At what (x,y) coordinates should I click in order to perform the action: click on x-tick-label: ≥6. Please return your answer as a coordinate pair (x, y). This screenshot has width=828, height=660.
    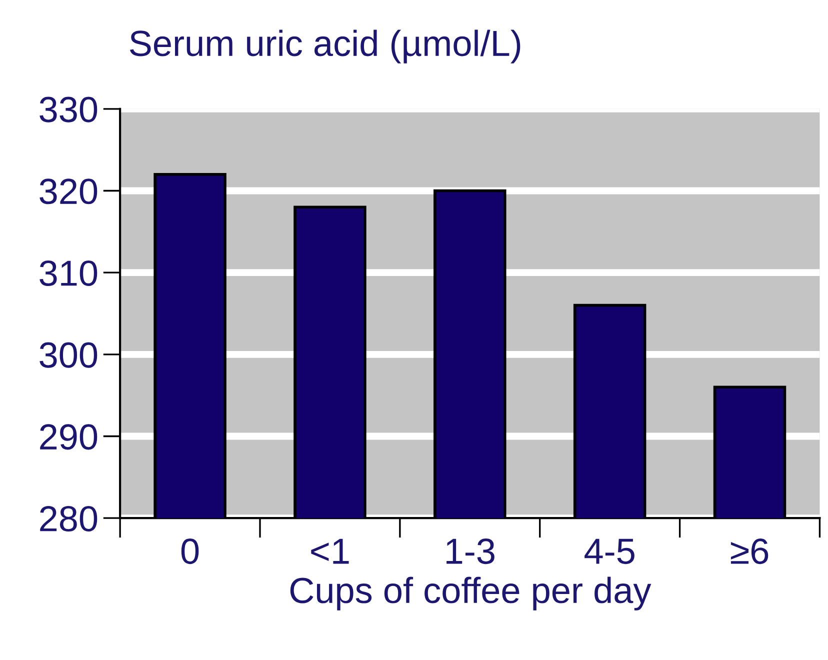
    Looking at the image, I should click on (749, 551).